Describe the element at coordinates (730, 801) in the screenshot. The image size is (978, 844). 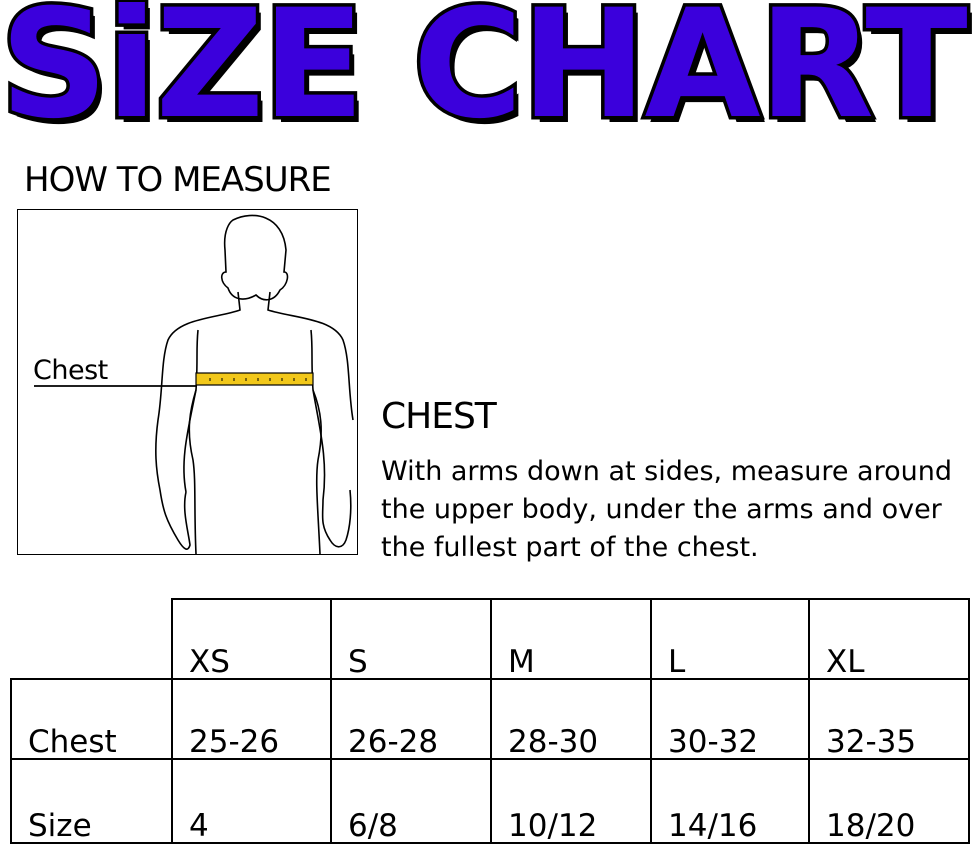
I see `table-cell: 14/16` at that location.